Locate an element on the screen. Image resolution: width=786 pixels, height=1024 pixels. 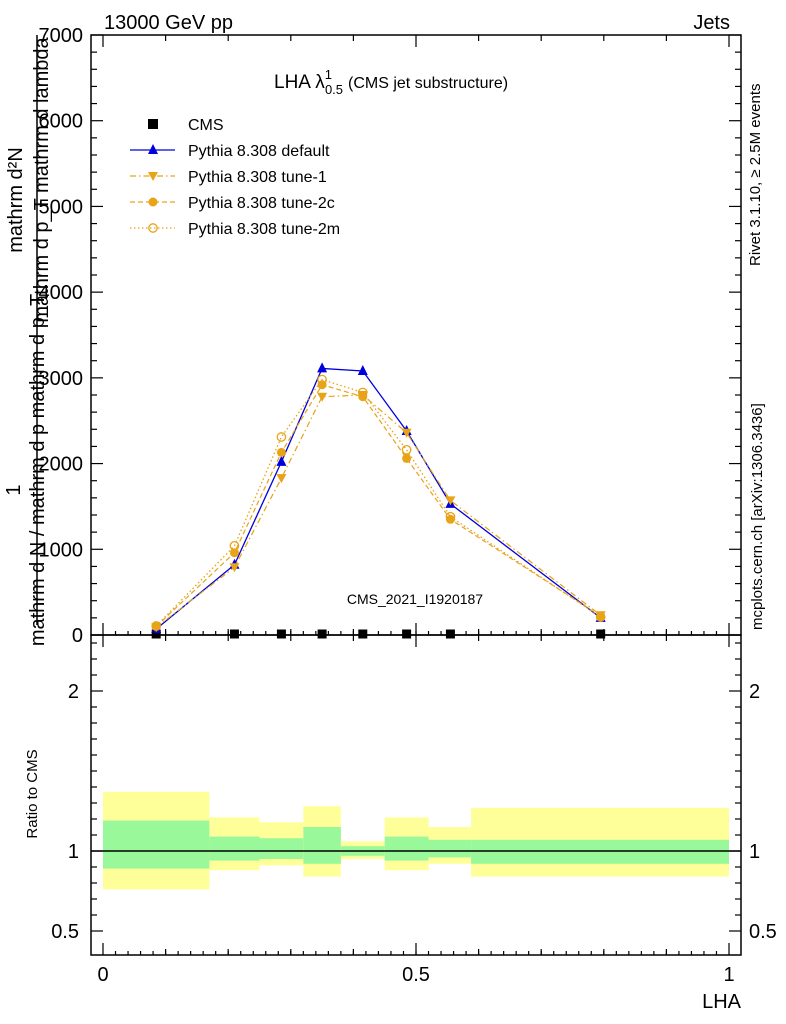
main-y-tick-label-2: 2000 is located at coordinates (61, 465).